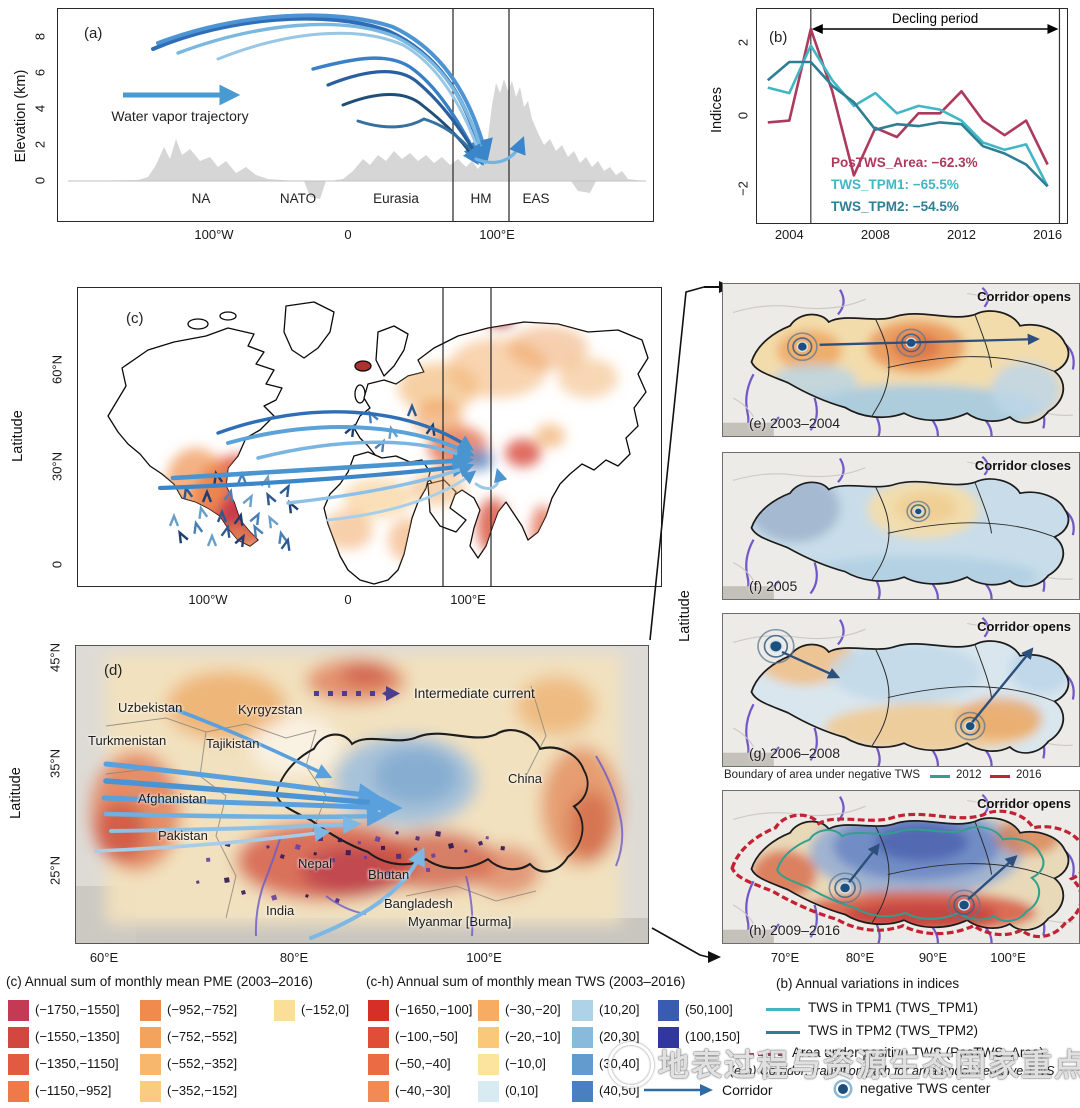 This screenshot has height=1108, width=1080. I want to click on panel-d-ylabel: Latitude, so click(16, 793).